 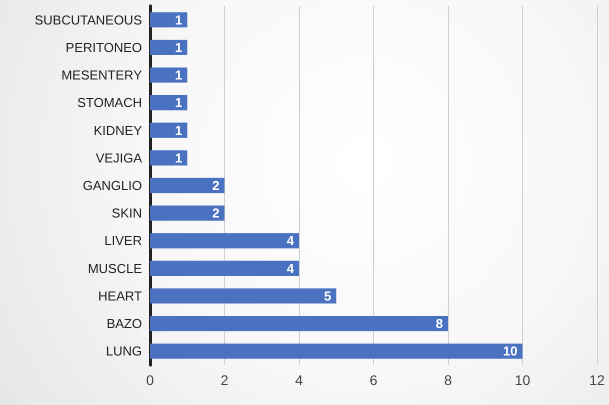 What do you see at coordinates (448, 380) in the screenshot?
I see `x-tick-label: 8` at bounding box center [448, 380].